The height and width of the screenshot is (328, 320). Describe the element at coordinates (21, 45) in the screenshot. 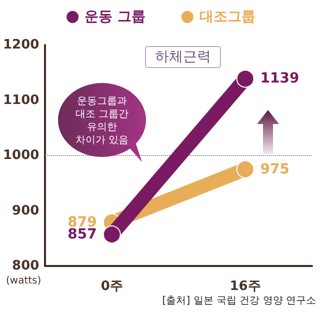

I see `y-tick-label: 1200` at that location.